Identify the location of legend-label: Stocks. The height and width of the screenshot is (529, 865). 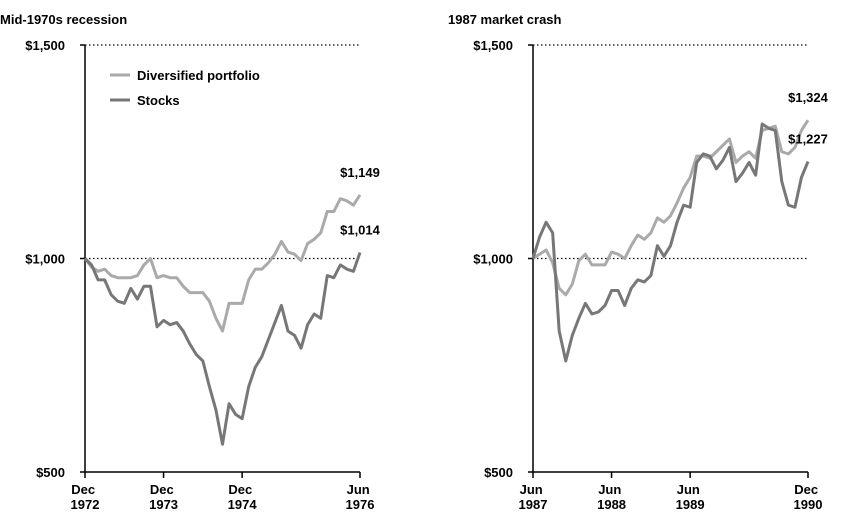
(158, 100).